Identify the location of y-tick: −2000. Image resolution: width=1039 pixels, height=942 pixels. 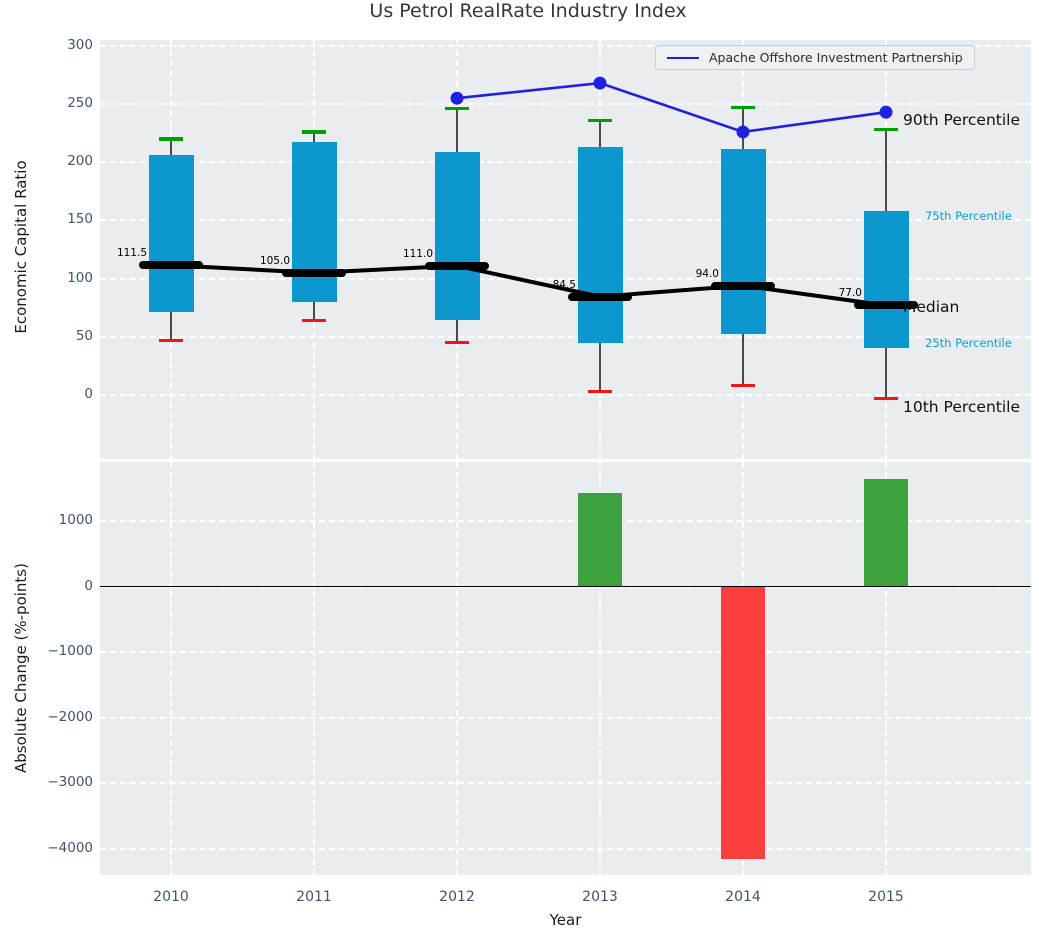
(70, 716).